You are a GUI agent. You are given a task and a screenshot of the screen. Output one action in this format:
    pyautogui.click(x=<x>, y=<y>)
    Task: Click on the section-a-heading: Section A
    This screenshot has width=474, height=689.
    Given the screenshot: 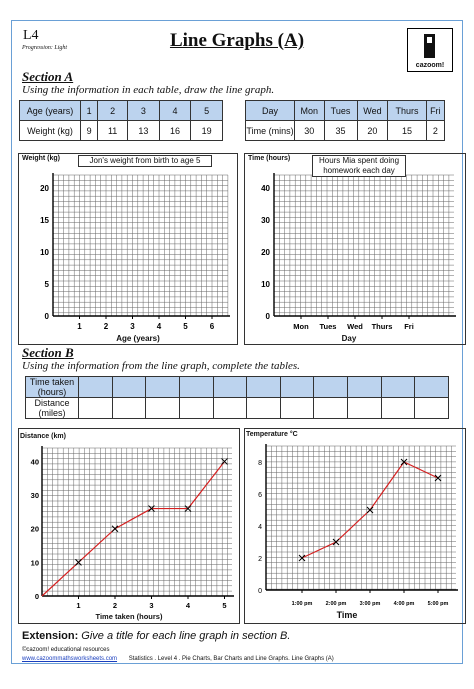 What is the action you would take?
    pyautogui.click(x=48, y=76)
    